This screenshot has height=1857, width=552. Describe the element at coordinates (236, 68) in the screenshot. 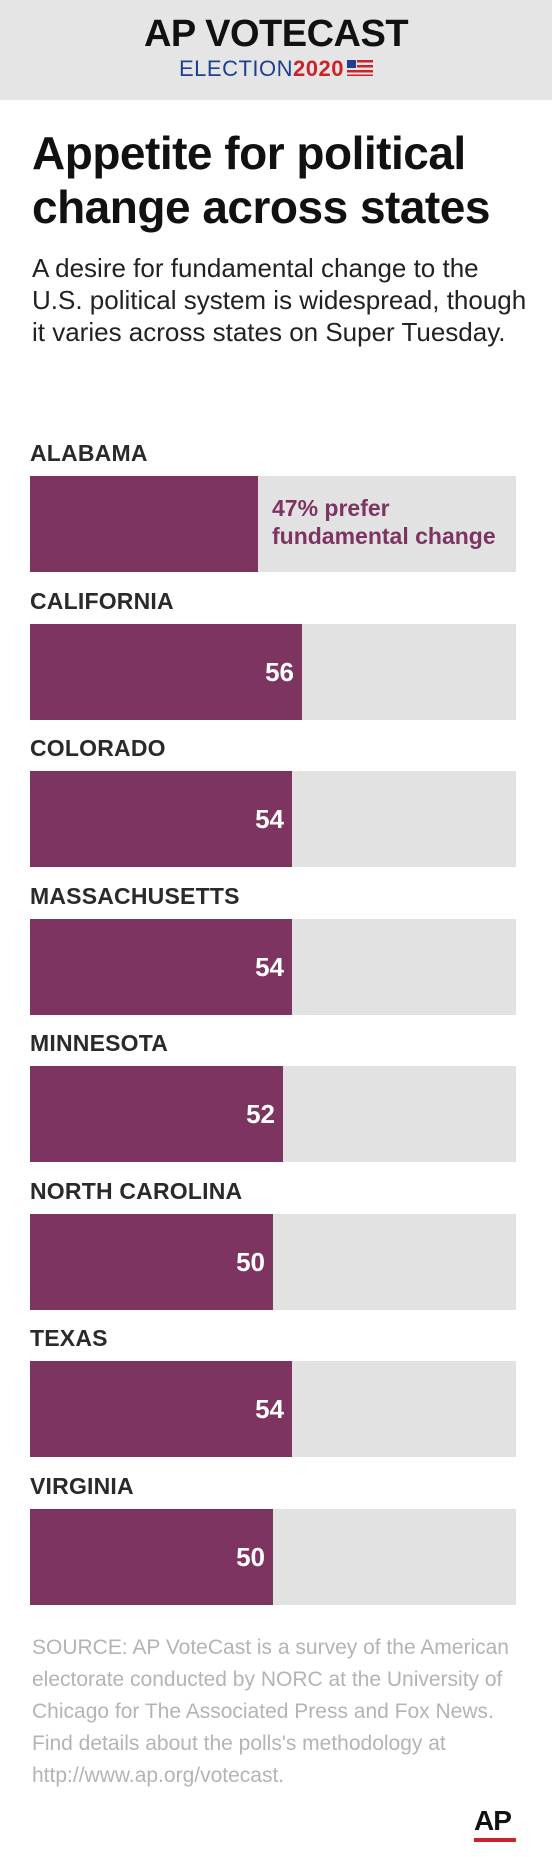

I see `brand-election: ELECTION` at that location.